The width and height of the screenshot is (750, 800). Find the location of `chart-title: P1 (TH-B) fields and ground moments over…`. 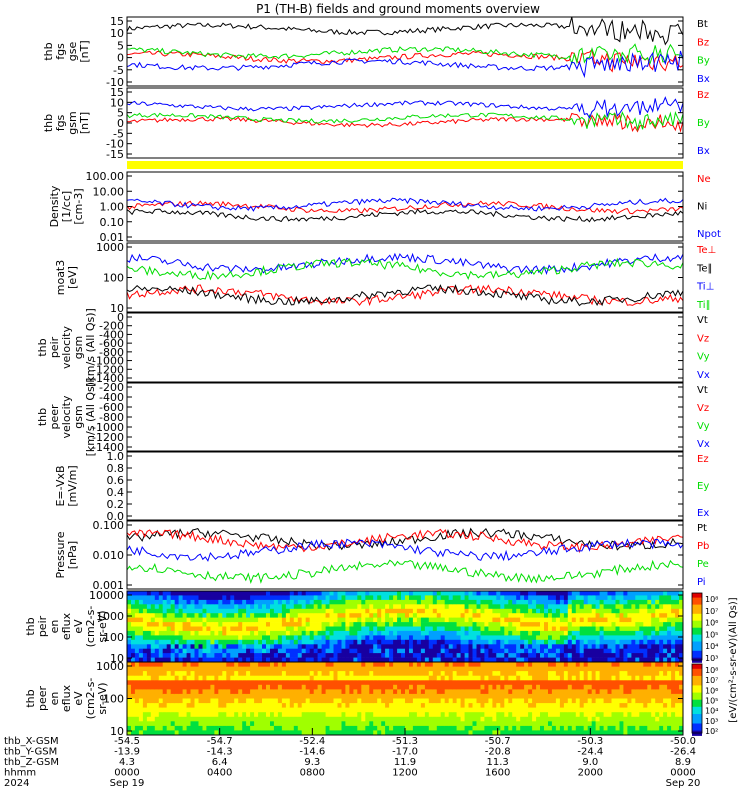

chart-title: P1 (TH-B) fields and ground moments over… is located at coordinates (398, 9).